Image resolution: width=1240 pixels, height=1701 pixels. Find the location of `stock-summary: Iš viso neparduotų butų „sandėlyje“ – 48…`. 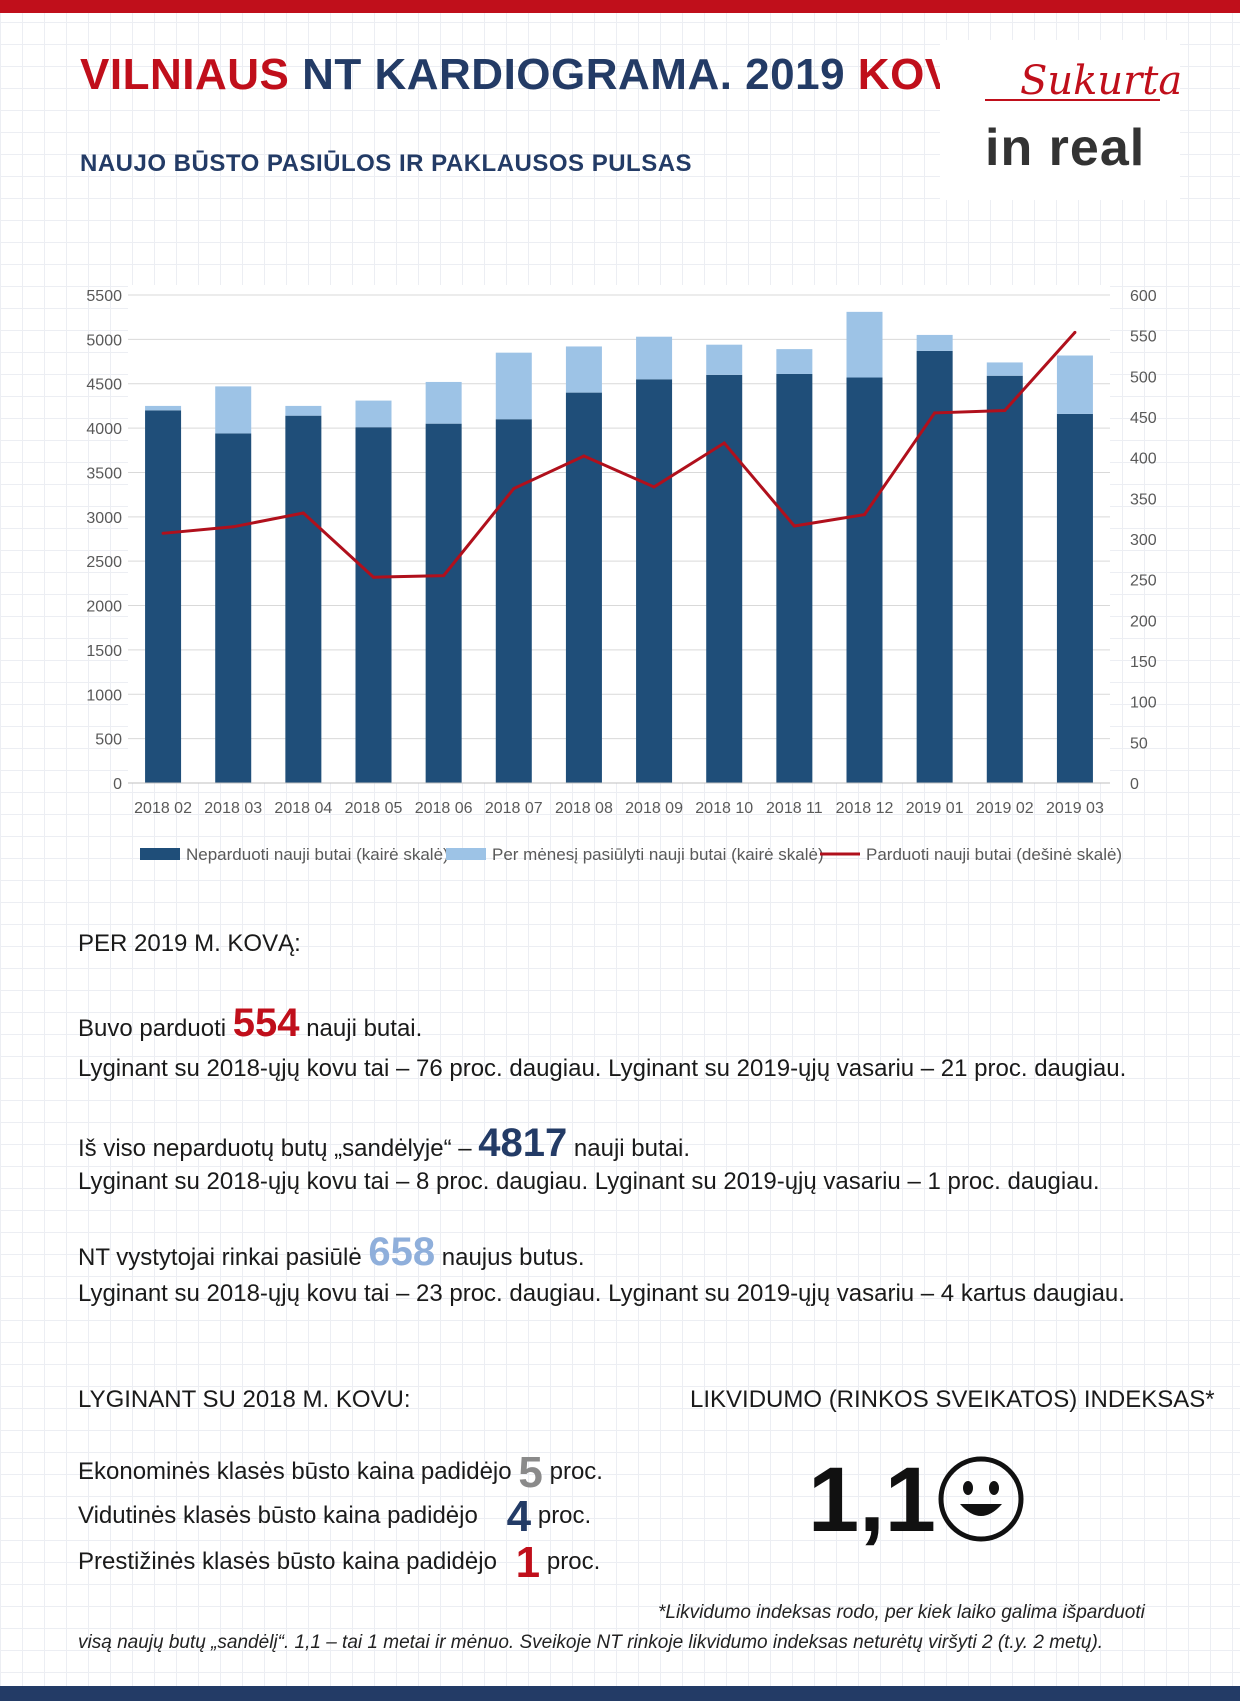

stock-summary: Iš viso neparduotų butų „sandėlyje“ – 48… is located at coordinates (384, 1143).